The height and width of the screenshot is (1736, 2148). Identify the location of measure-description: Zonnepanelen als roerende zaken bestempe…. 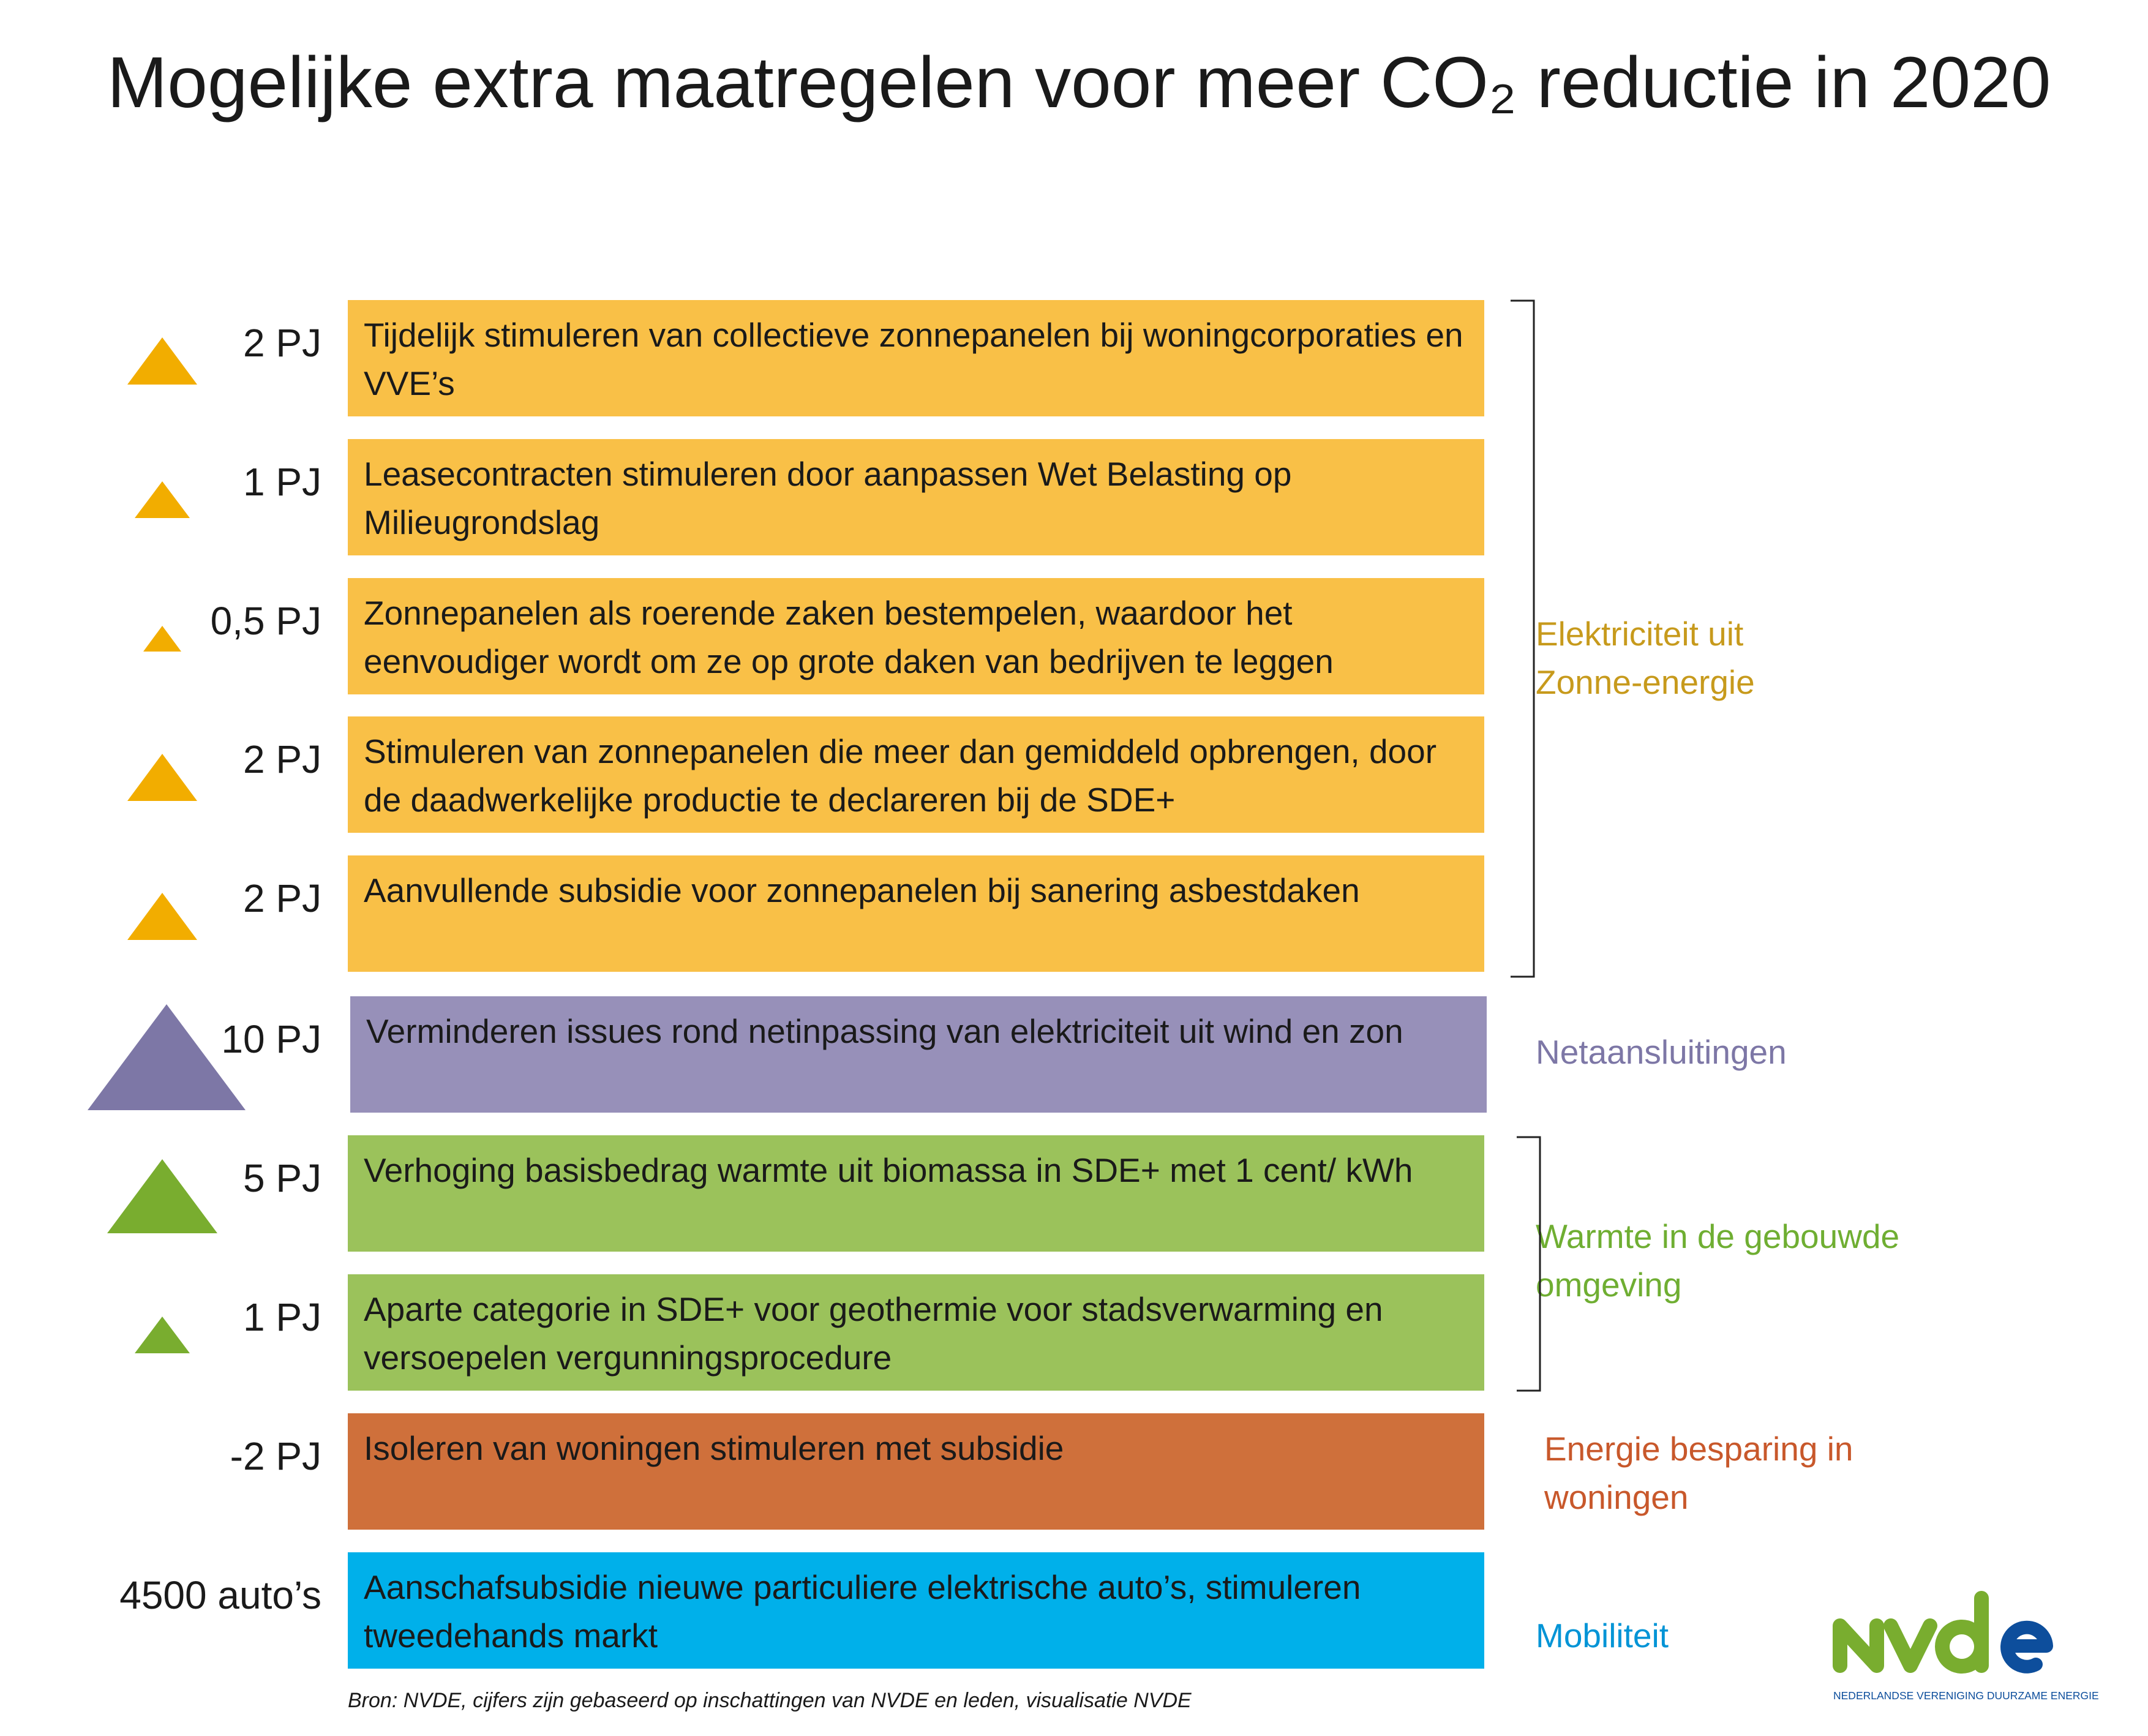
(916, 636).